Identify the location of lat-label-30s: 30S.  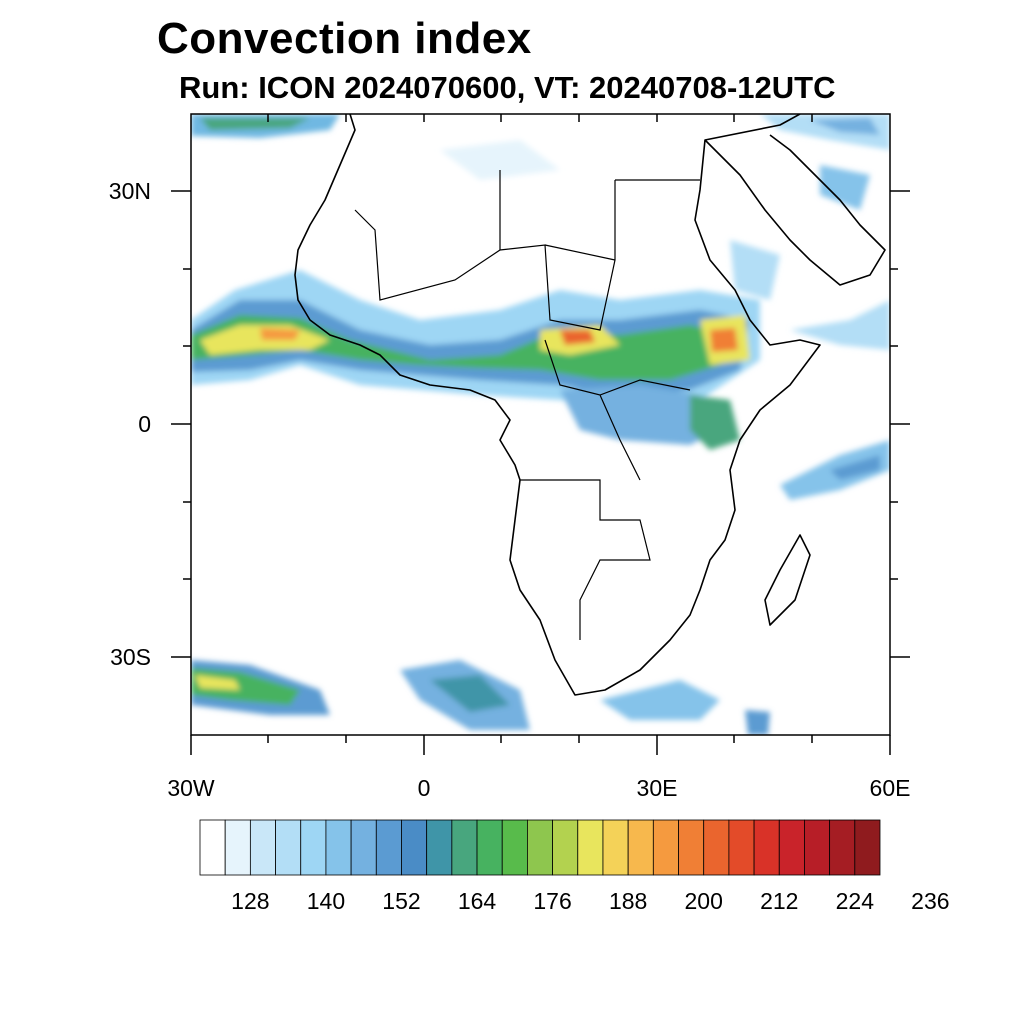
(130, 657).